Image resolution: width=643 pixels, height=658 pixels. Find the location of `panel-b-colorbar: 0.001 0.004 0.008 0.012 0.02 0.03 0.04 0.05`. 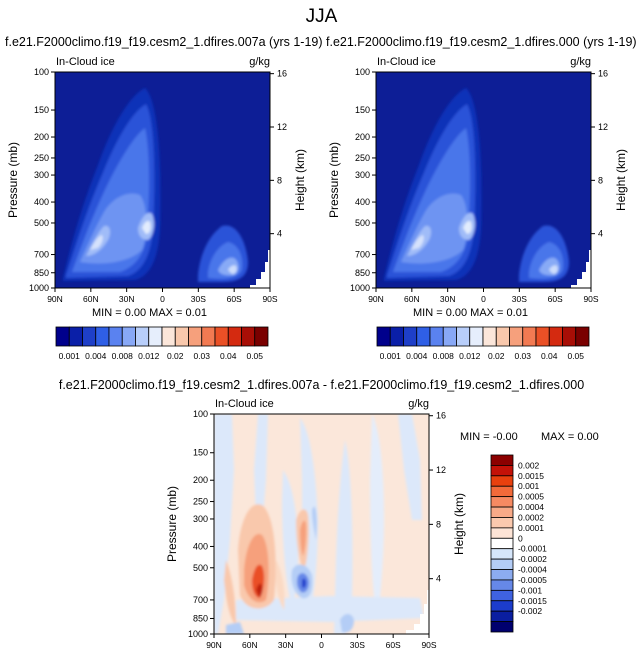

panel-b-colorbar: 0.001 0.004 0.008 0.012 0.02 0.03 0.04 0.05 is located at coordinates (483, 343).